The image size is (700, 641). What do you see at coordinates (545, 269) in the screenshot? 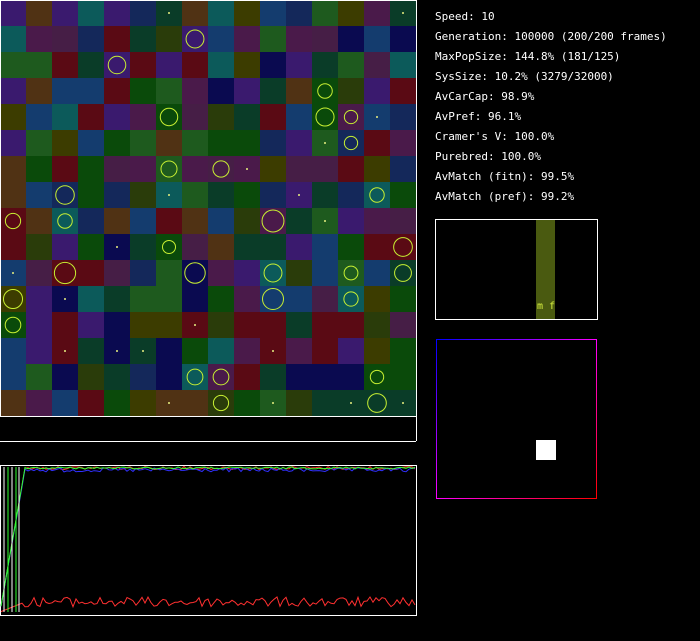
I see `pref-bar` at bounding box center [545, 269].